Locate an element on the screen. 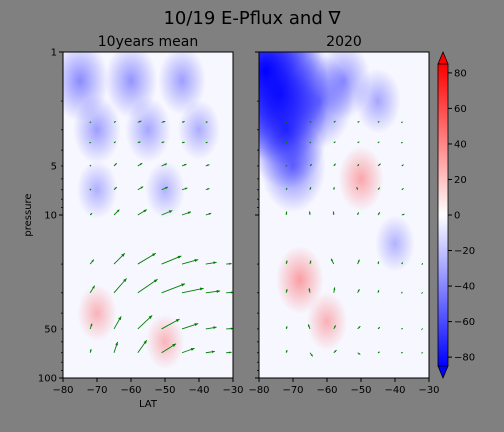 The height and width of the screenshot is (432, 504). right-panel-title: 2020 is located at coordinates (344, 42).